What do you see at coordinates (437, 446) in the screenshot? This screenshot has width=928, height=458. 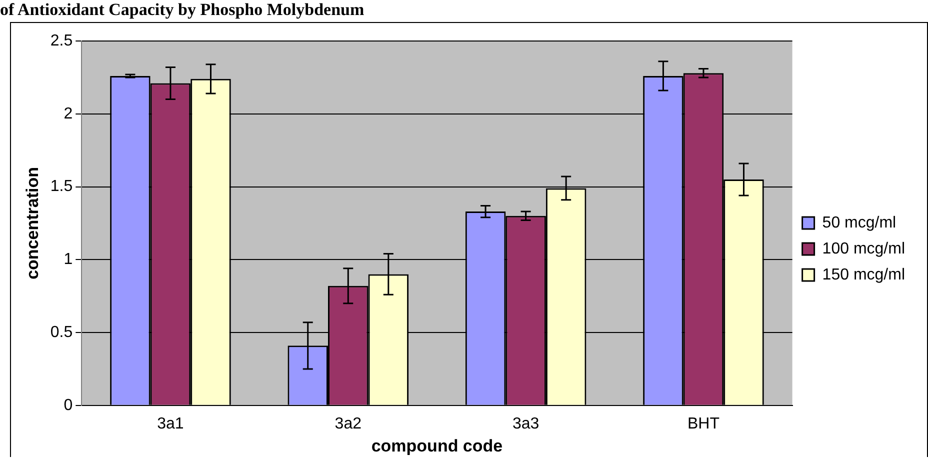 I see `x-axis-title: compound code` at bounding box center [437, 446].